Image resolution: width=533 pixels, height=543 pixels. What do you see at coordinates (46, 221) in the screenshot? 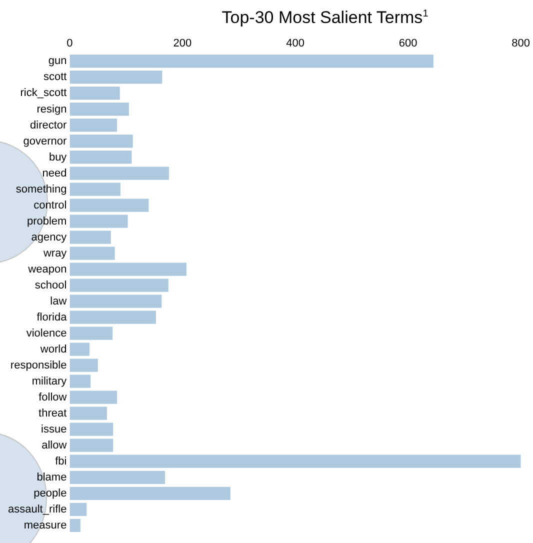
I see `y-tick-label: problem` at bounding box center [46, 221].